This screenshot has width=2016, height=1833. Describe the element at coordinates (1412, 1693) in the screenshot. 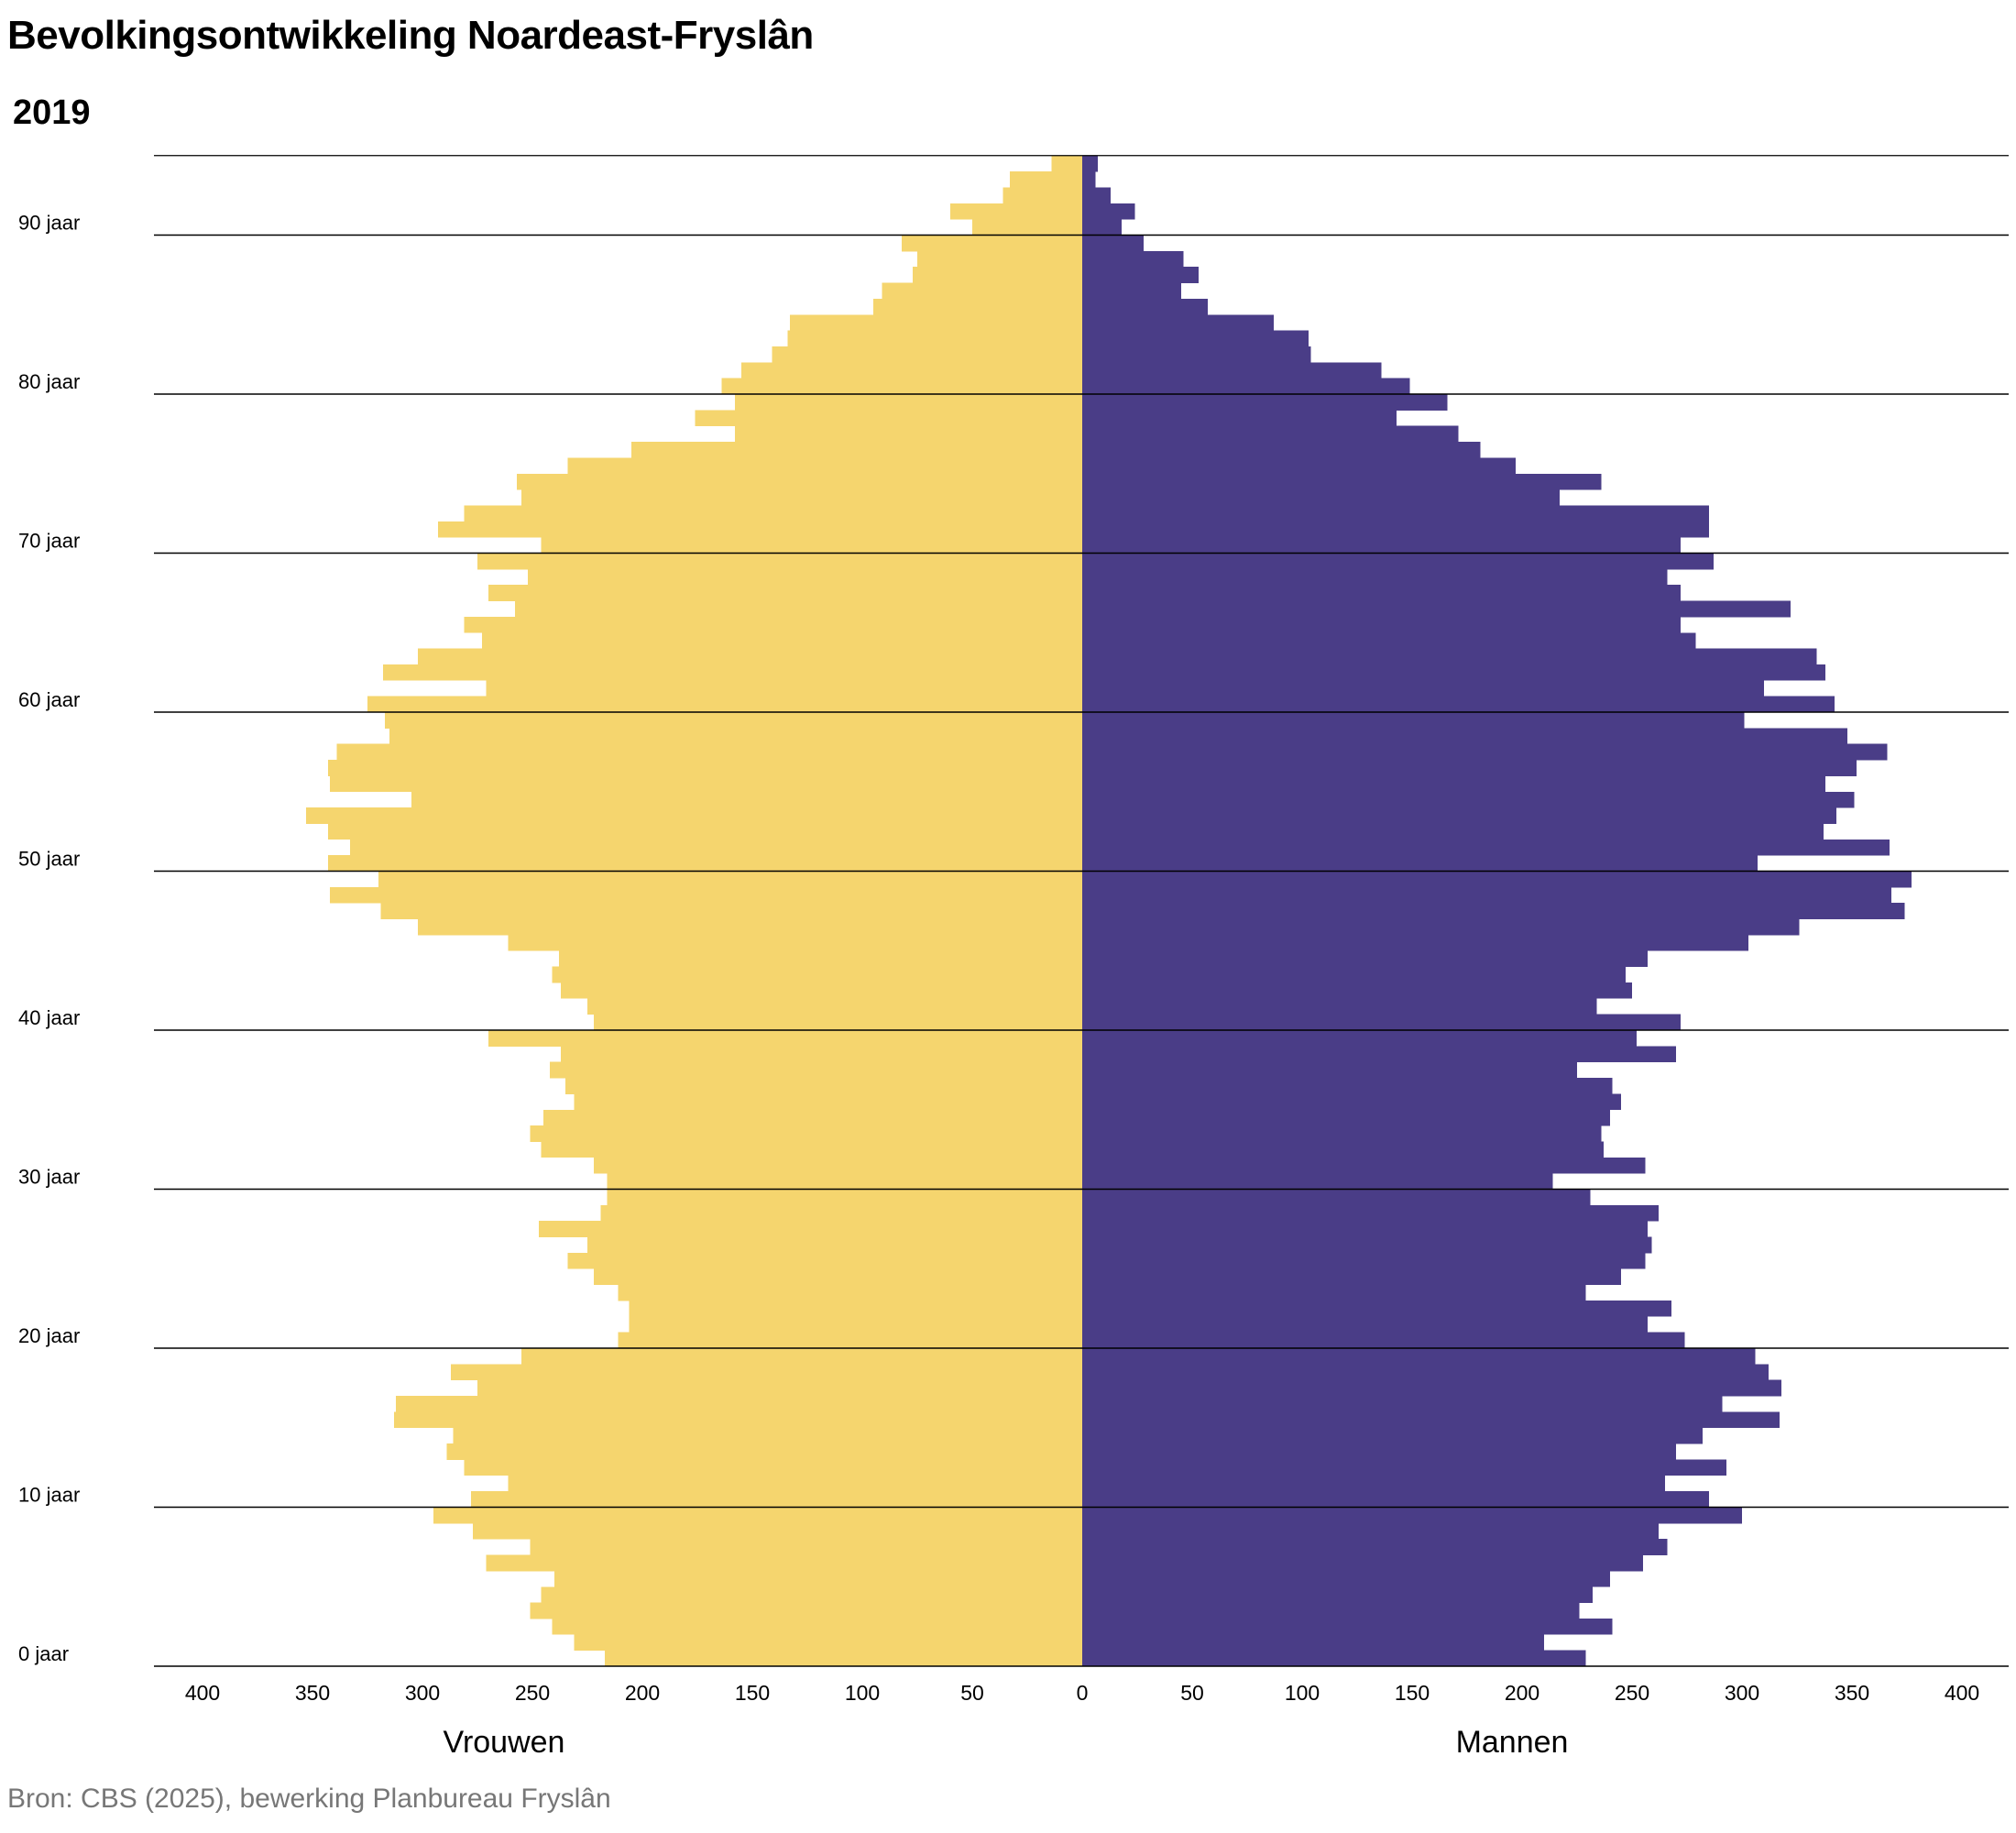

I see `x-tick-label-men-150: 150` at that location.